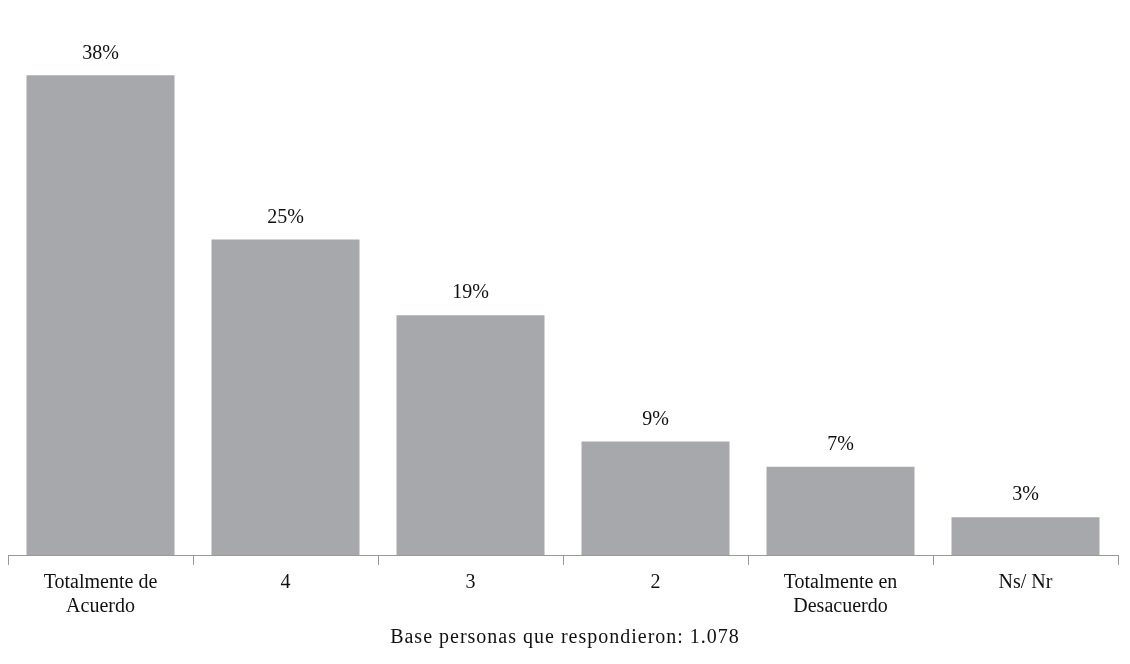  What do you see at coordinates (285, 581) in the screenshot?
I see `x-tick-label: 4` at bounding box center [285, 581].